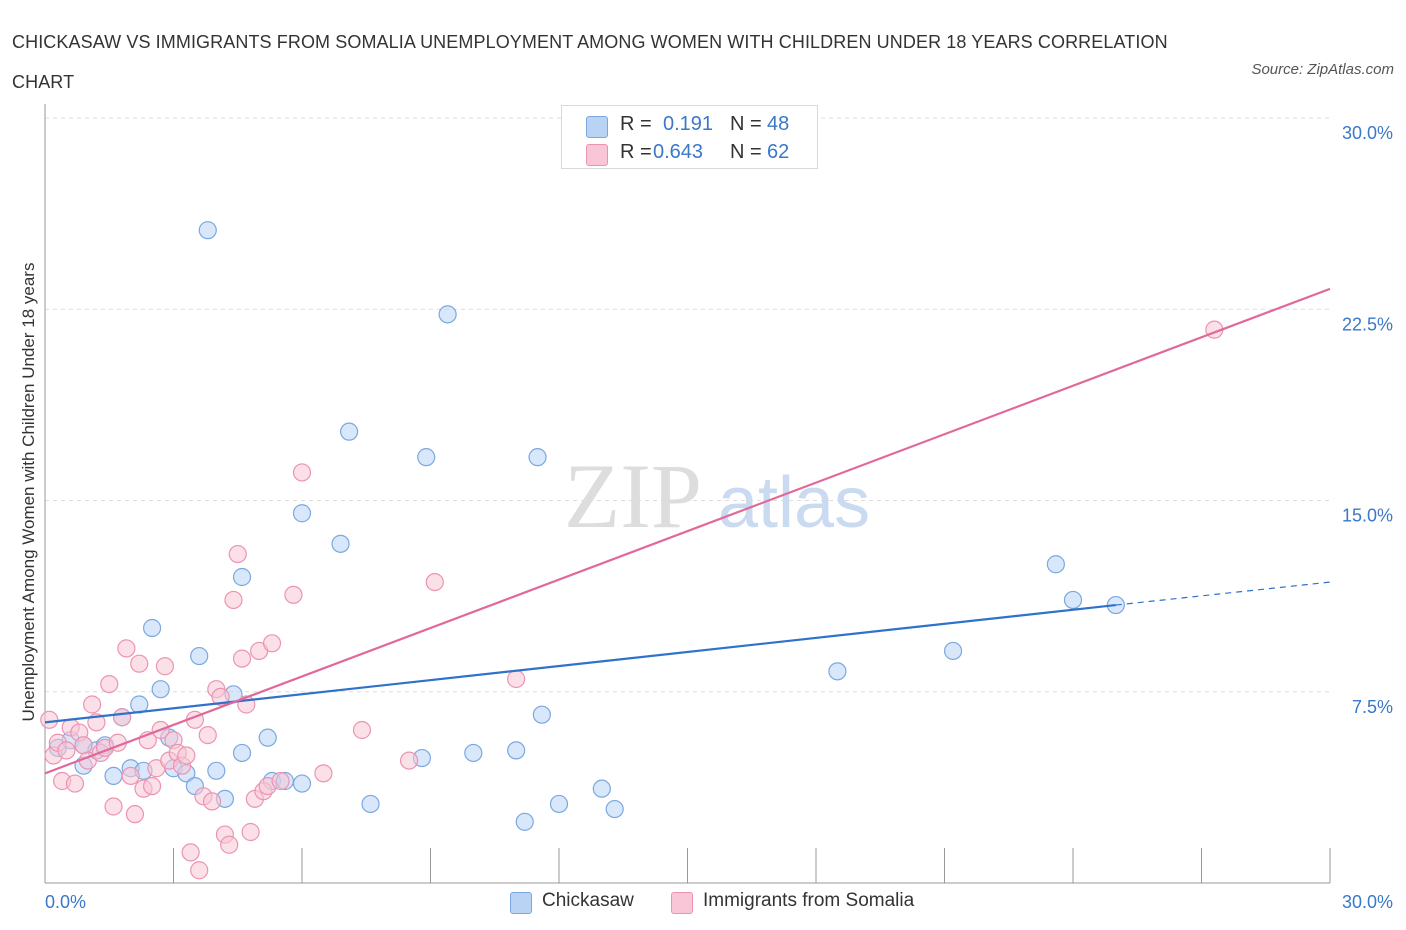 Image resolution: width=1406 pixels, height=930 pixels. Describe the element at coordinates (597, 155) in the screenshot. I see `somalia-swatch` at that location.